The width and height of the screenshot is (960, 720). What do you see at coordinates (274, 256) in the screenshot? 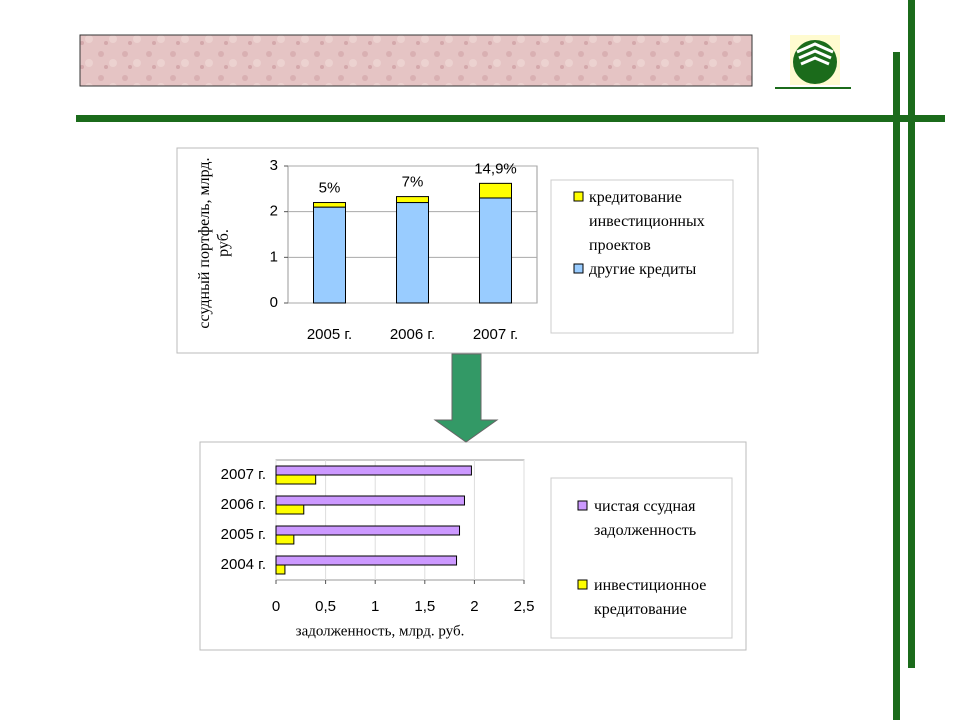
I see `y-tick-label: 1` at bounding box center [274, 256].